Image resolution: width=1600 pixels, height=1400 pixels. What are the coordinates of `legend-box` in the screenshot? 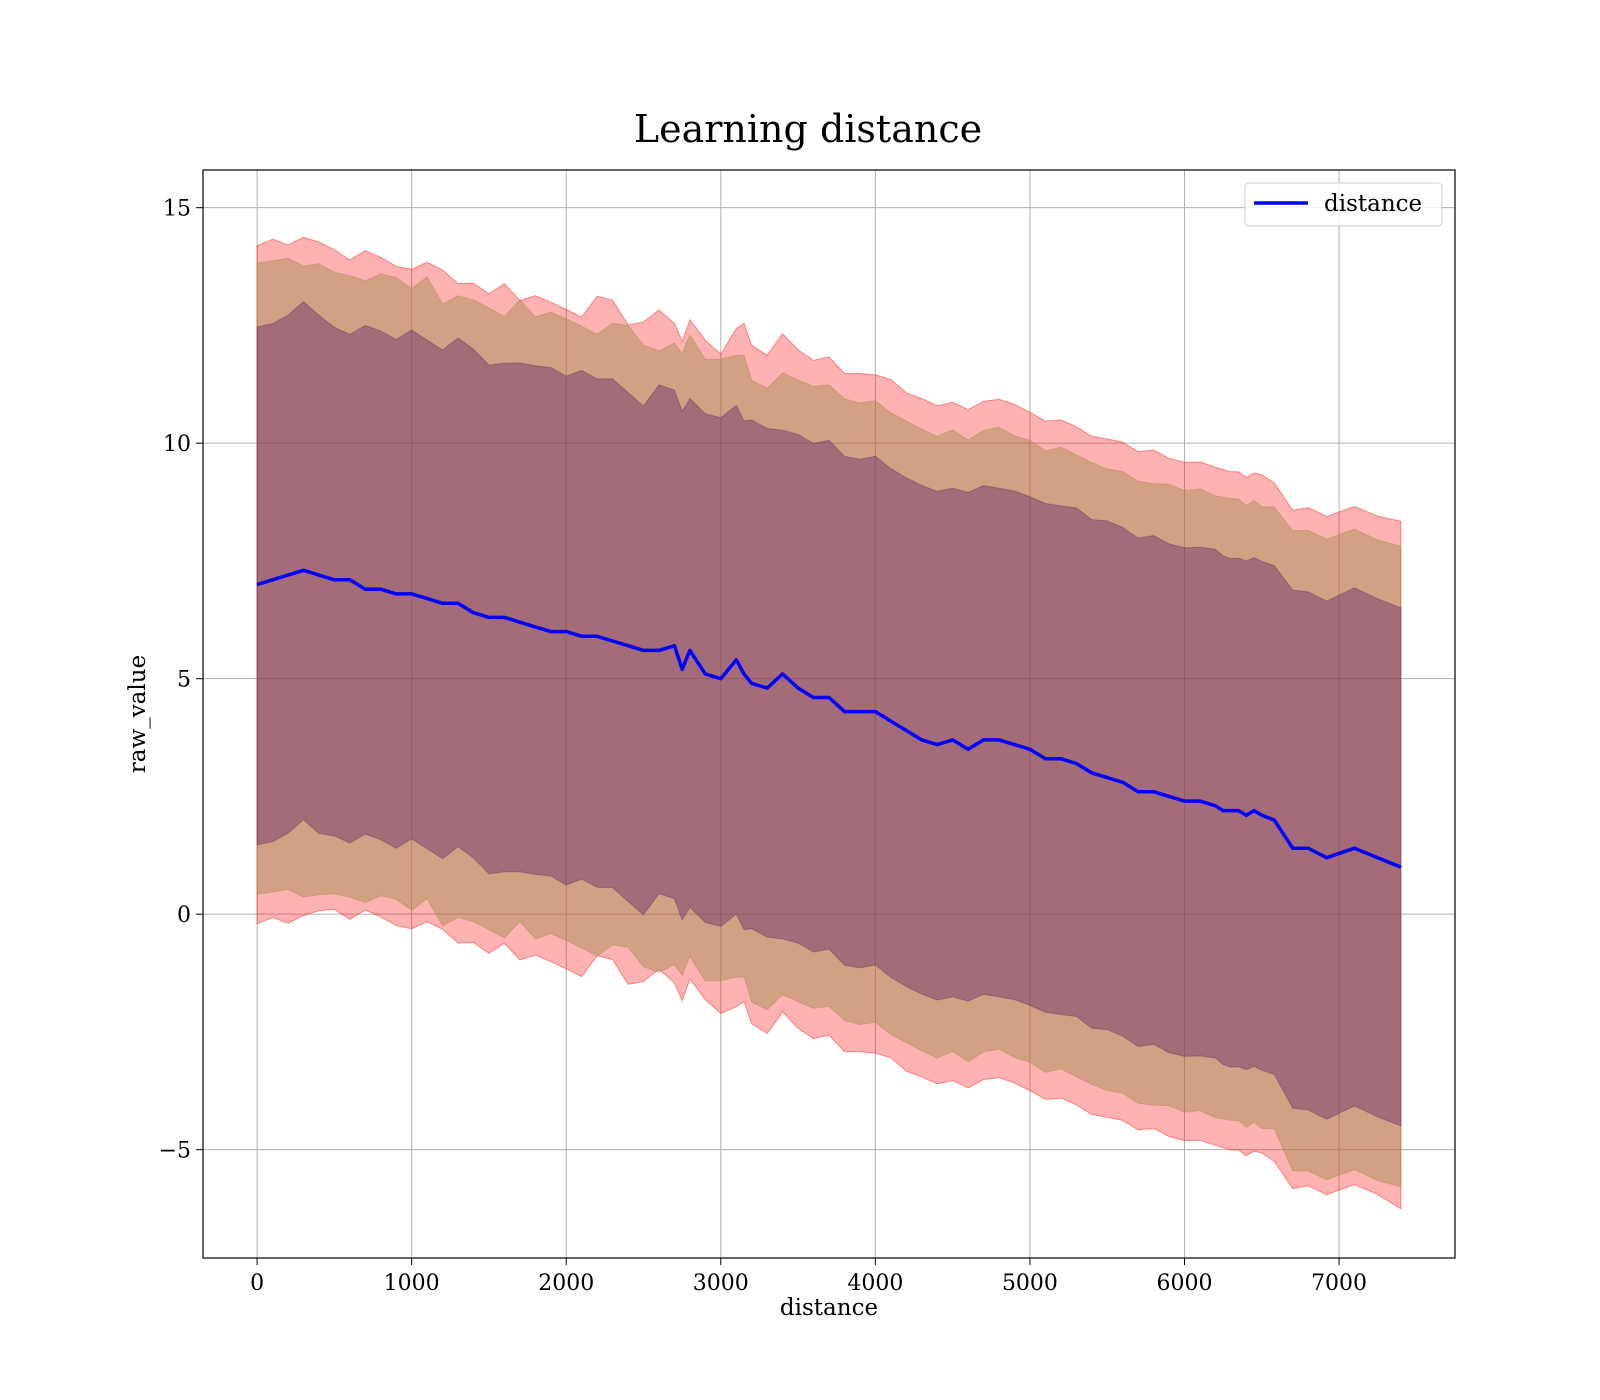 It's located at (1343, 204).